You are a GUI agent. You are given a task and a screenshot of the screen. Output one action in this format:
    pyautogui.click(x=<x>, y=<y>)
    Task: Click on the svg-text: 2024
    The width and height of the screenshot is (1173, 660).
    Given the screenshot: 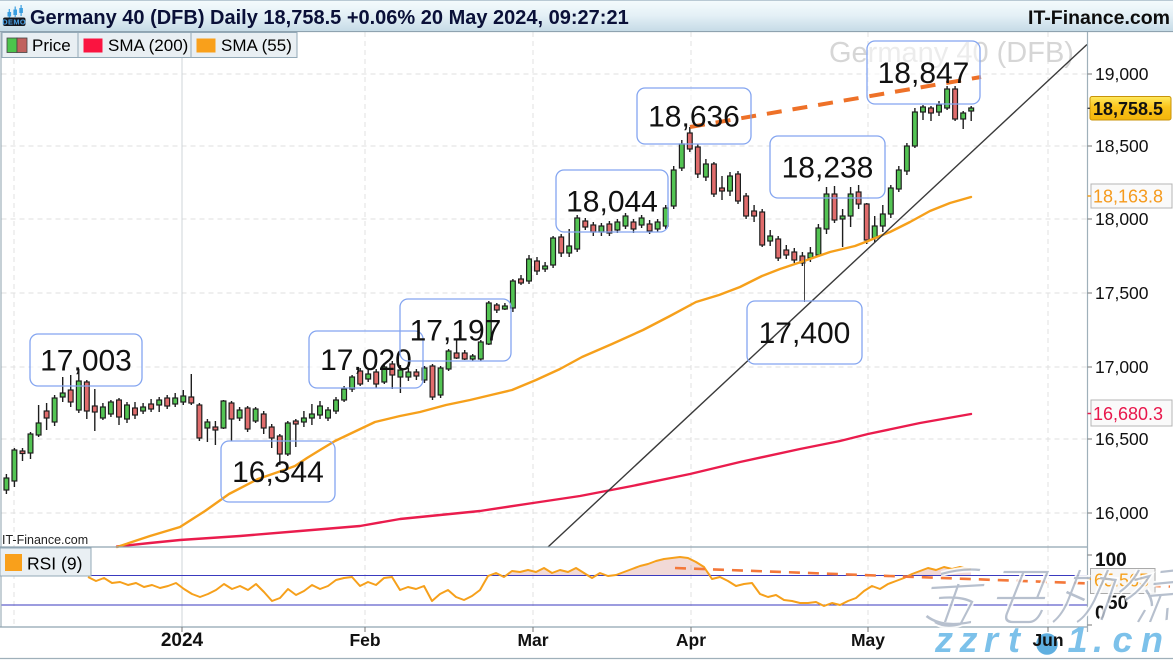 What is the action you would take?
    pyautogui.click(x=182, y=640)
    